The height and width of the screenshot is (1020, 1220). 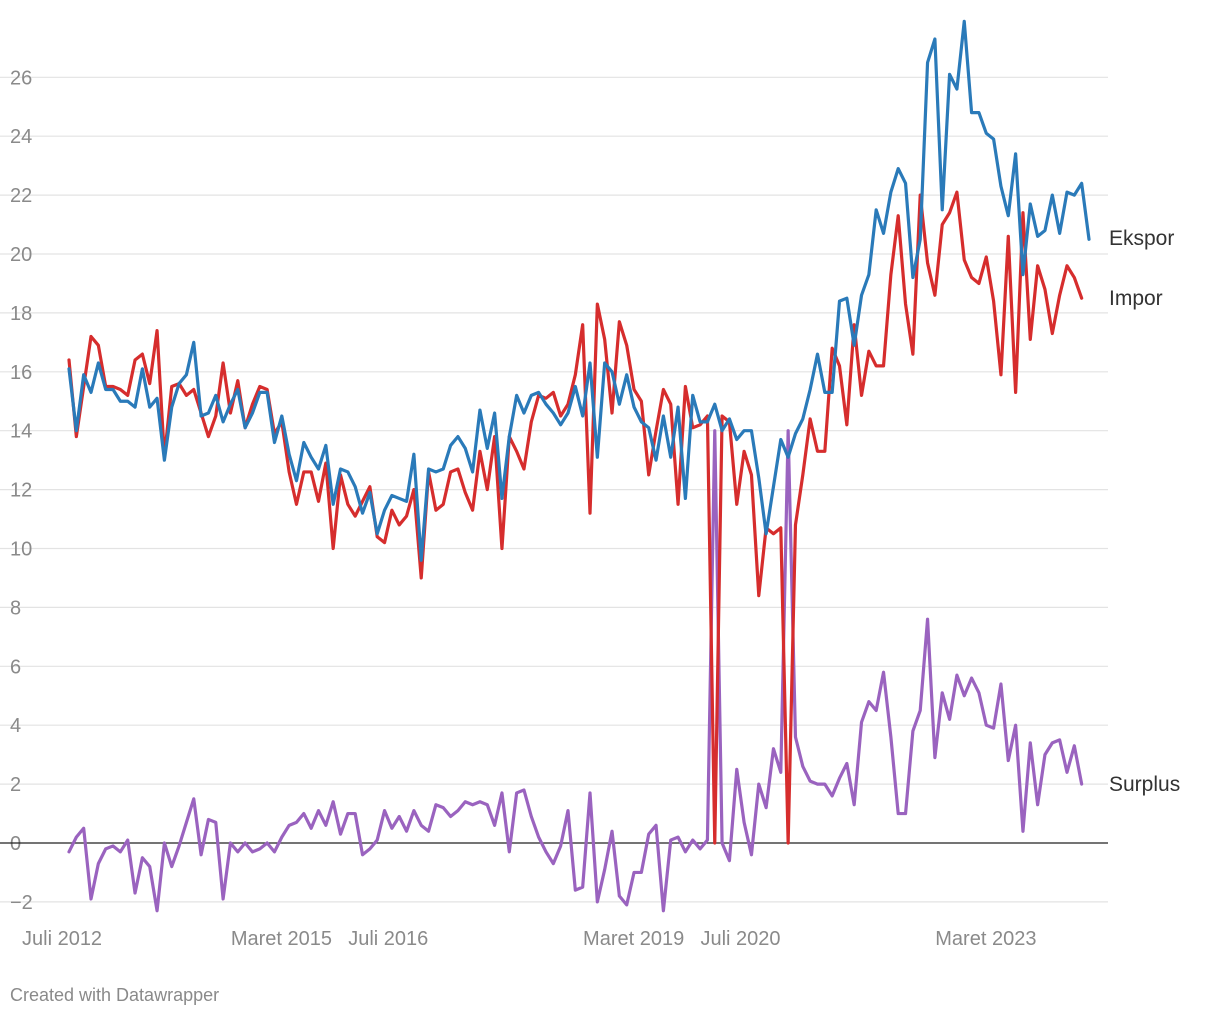 I want to click on y-tick-label: 20, so click(x=21, y=255).